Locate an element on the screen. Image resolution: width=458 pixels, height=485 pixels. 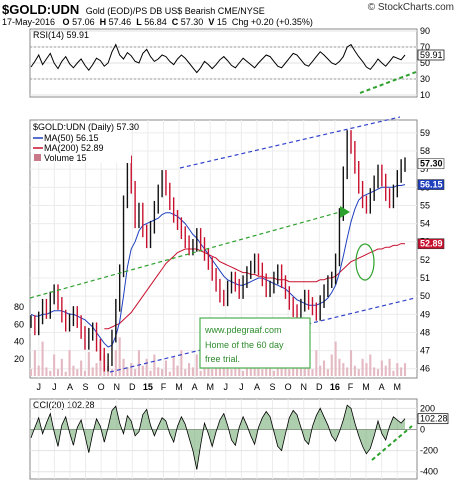
high-value: 57.46 is located at coordinates (120, 22).